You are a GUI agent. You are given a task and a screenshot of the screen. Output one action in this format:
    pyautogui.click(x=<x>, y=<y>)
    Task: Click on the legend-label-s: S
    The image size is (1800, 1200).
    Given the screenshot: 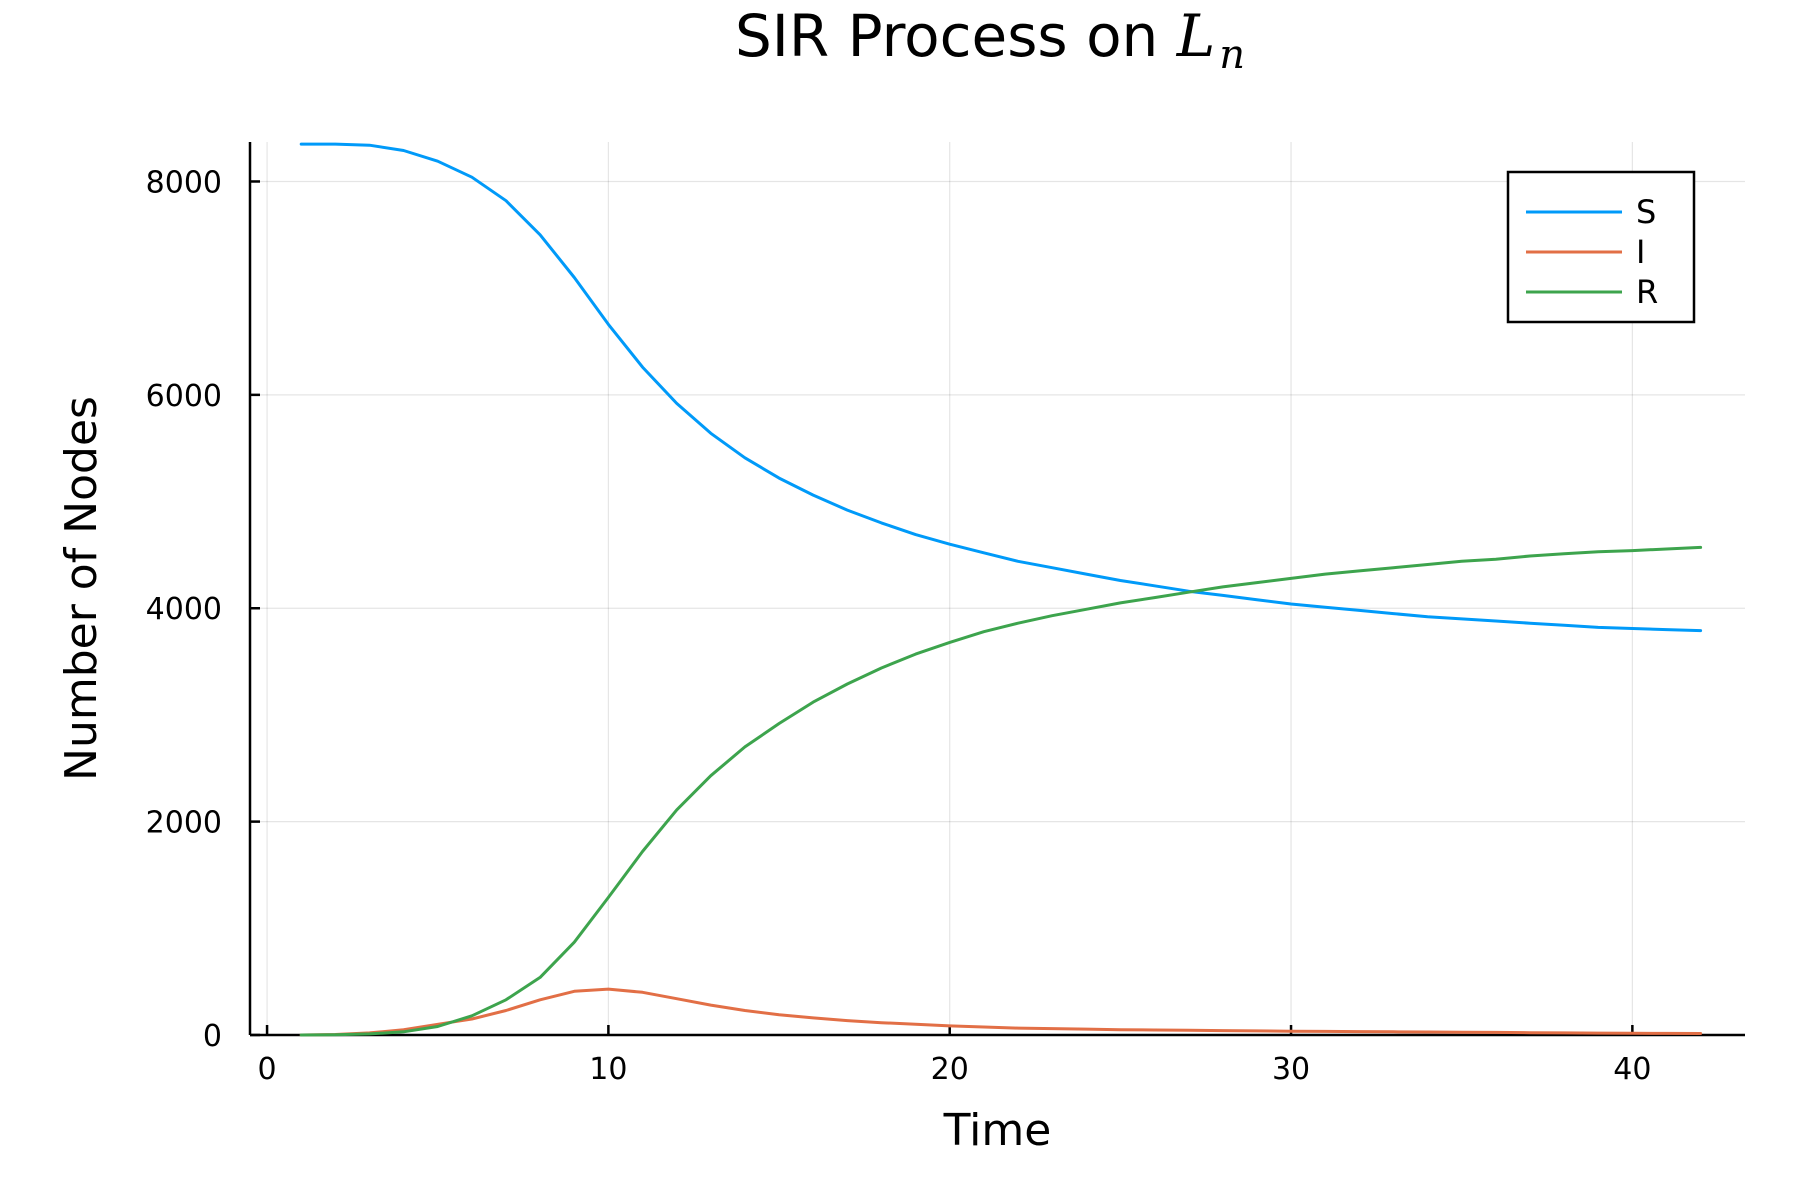 What is the action you would take?
    pyautogui.click(x=1646, y=212)
    